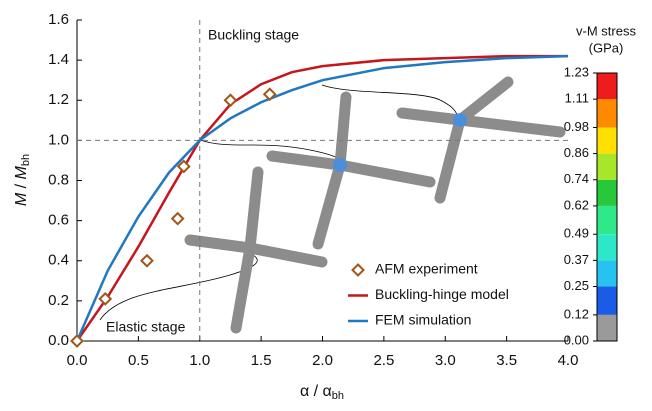 Image resolution: width=652 pixels, height=411 pixels. What do you see at coordinates (445, 360) in the screenshot?
I see `x-tick-label: 3.0` at bounding box center [445, 360].